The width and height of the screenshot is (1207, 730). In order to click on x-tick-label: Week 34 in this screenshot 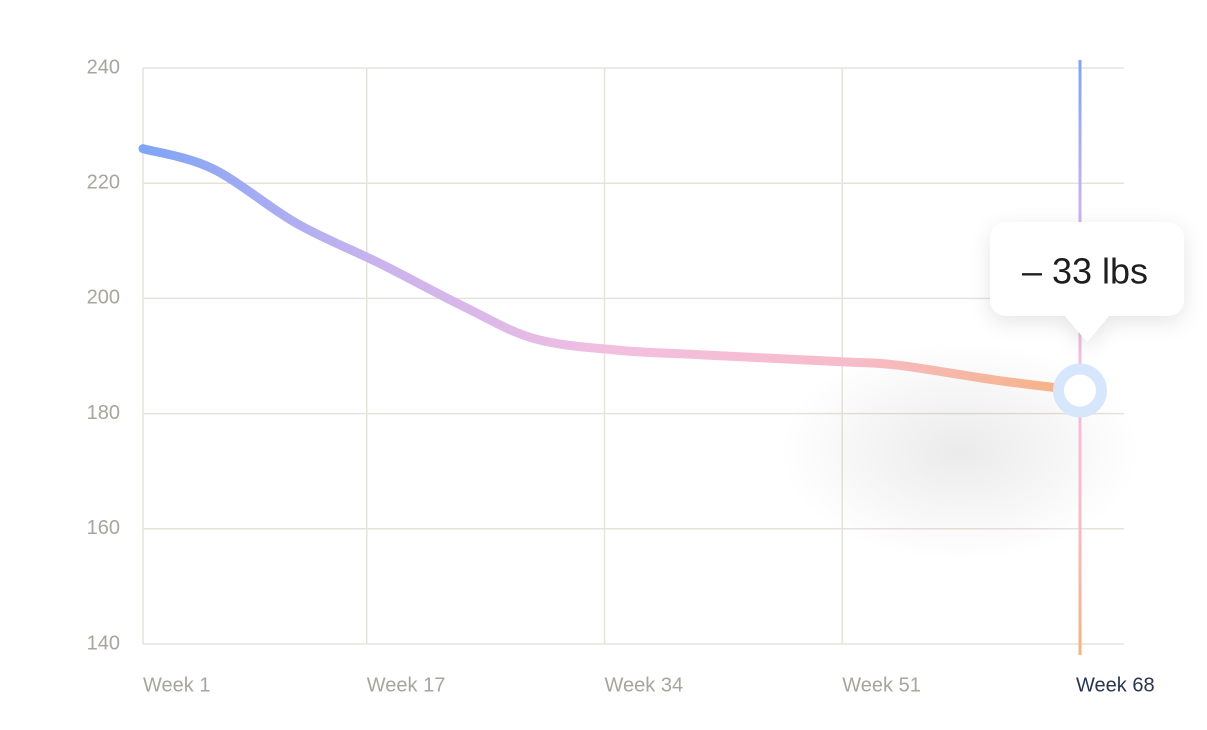, I will do `click(644, 685)`.